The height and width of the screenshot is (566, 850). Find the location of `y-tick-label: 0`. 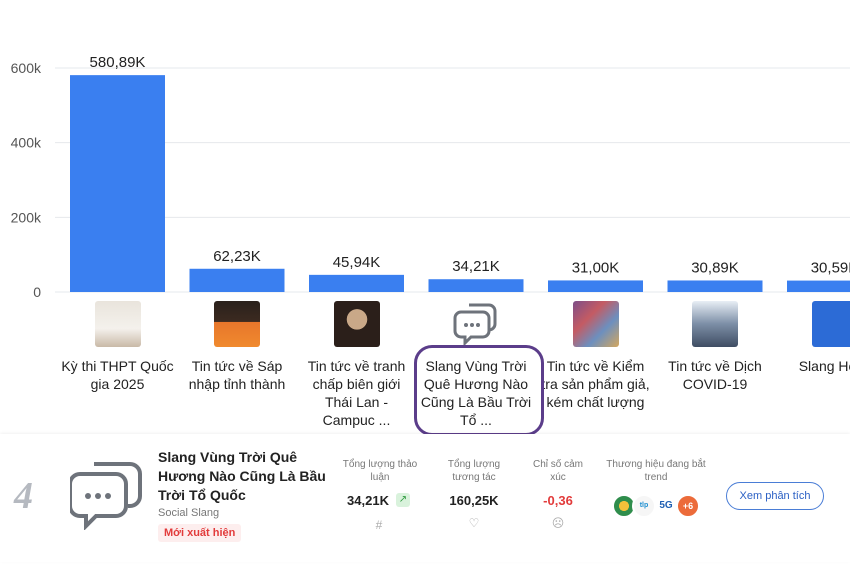

y-tick-label: 0 is located at coordinates (37, 292).